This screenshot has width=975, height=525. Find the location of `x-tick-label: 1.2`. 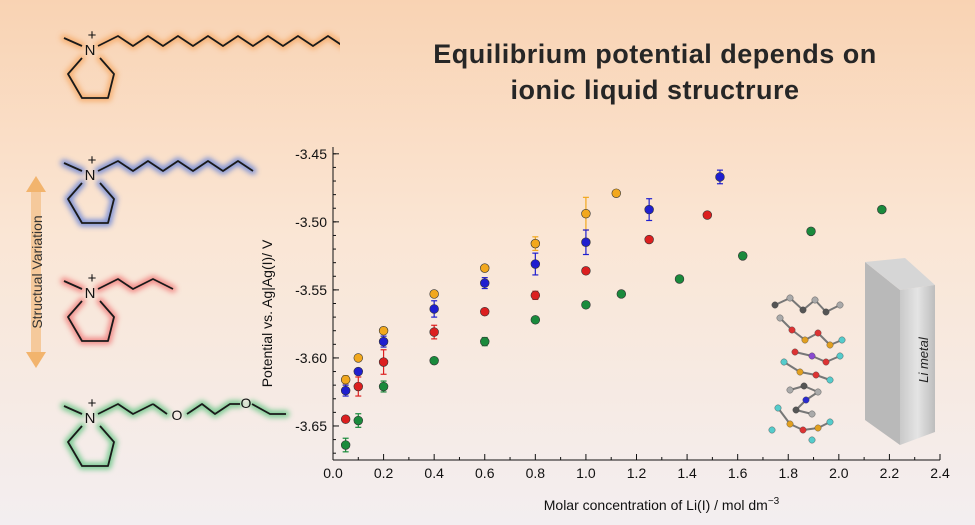

x-tick-label: 1.2 is located at coordinates (637, 473).